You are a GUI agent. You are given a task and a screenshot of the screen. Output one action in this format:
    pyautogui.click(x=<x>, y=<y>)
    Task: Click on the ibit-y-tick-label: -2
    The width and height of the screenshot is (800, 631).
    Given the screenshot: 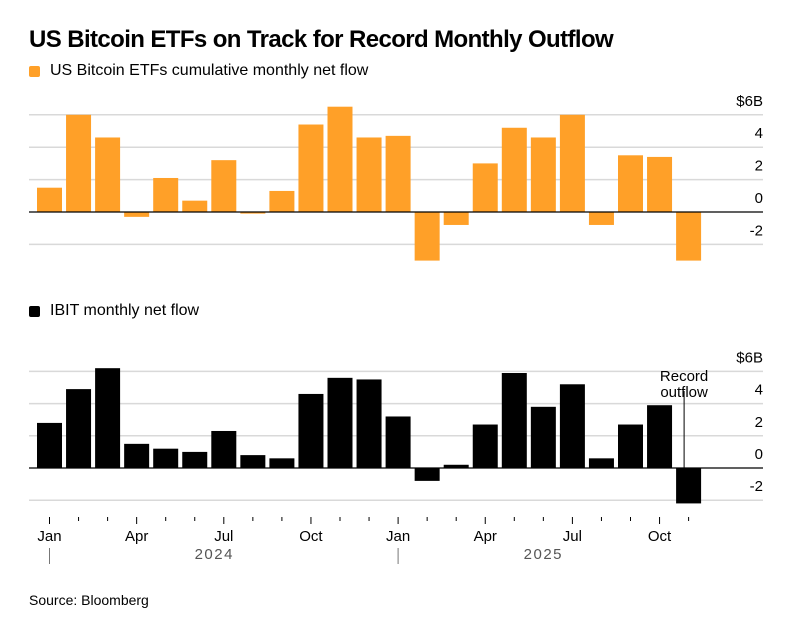 What is the action you would take?
    pyautogui.click(x=756, y=486)
    